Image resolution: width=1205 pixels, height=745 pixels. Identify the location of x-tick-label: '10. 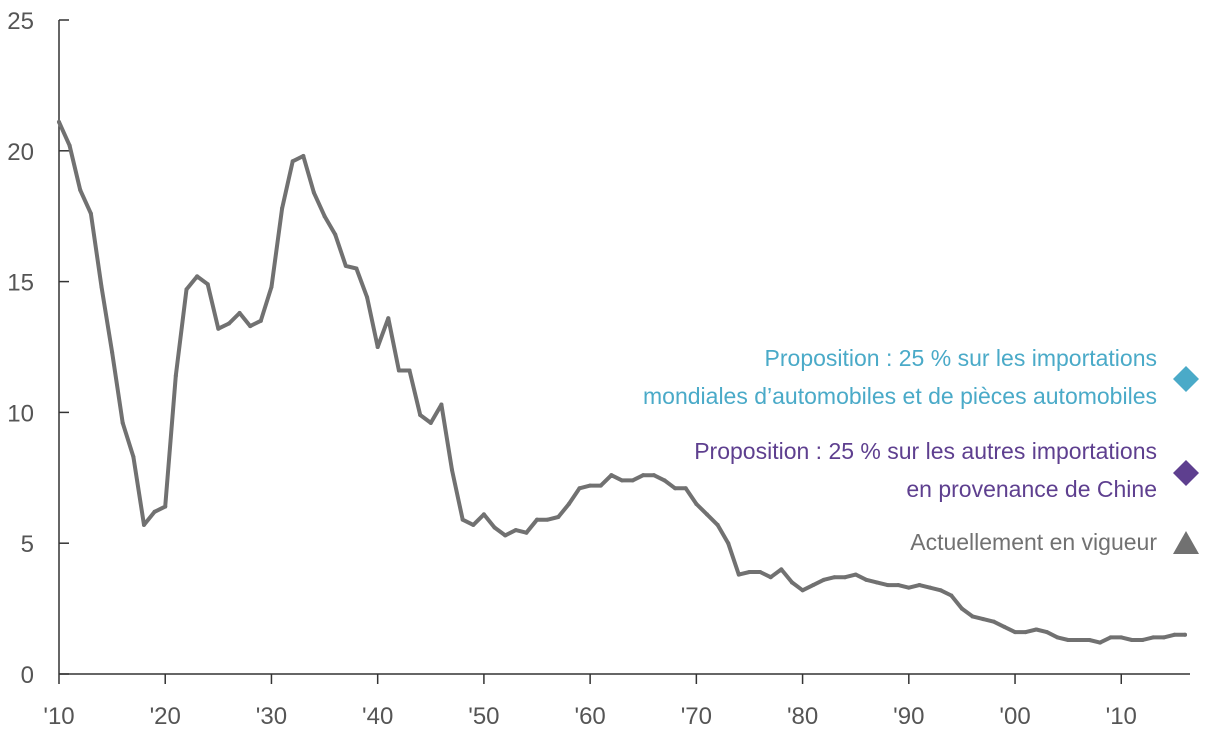
(58, 716).